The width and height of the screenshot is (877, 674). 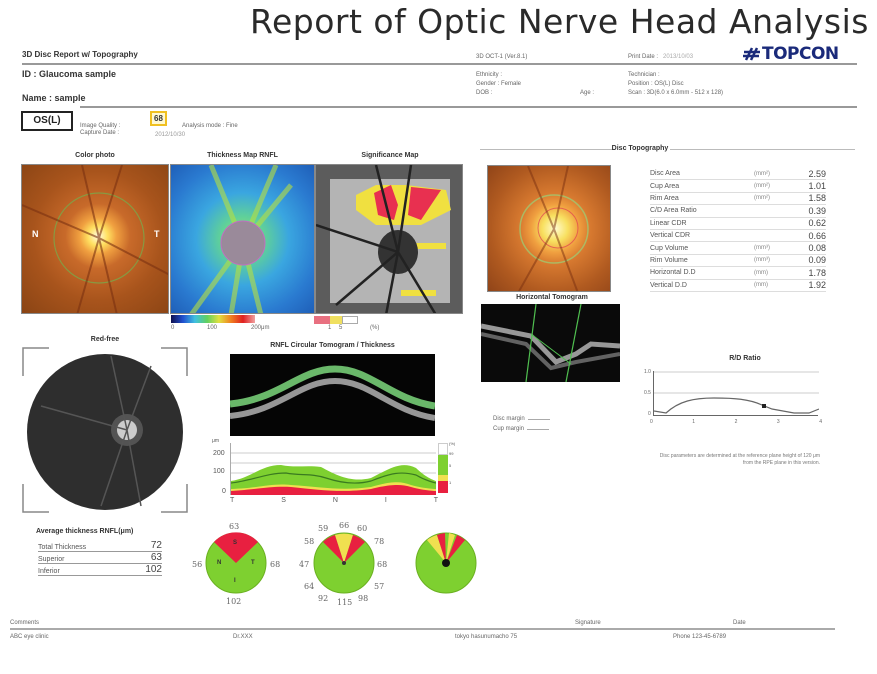 I want to click on avg-row-inferior: Inferior 102, so click(x=100, y=570).